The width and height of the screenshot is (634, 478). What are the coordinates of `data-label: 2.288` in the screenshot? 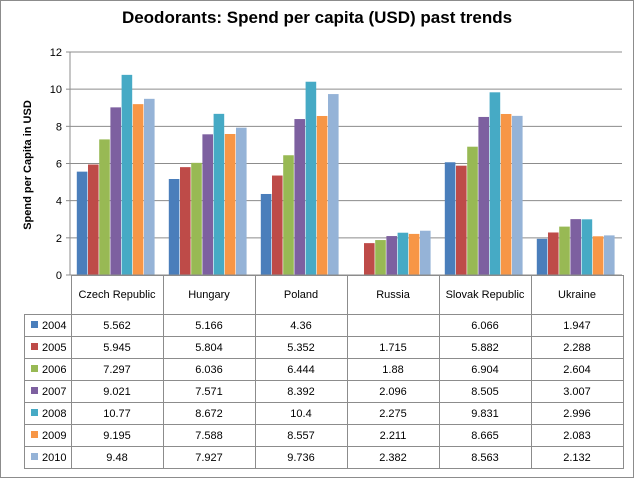 It's located at (577, 347).